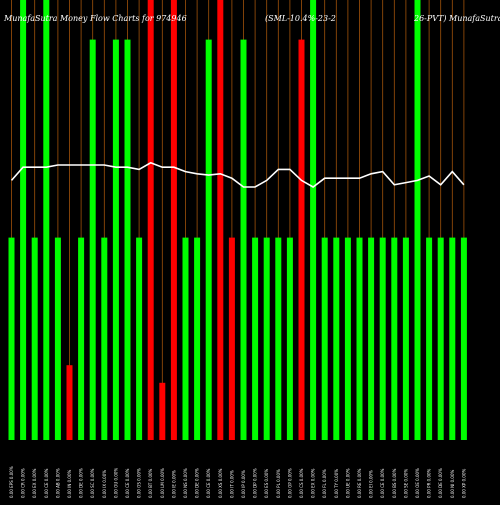 This screenshot has width=500, height=505. What do you see at coordinates (185, 483) in the screenshot?
I see `x-tick-label: 0.00 NS 0.00%` at bounding box center [185, 483].